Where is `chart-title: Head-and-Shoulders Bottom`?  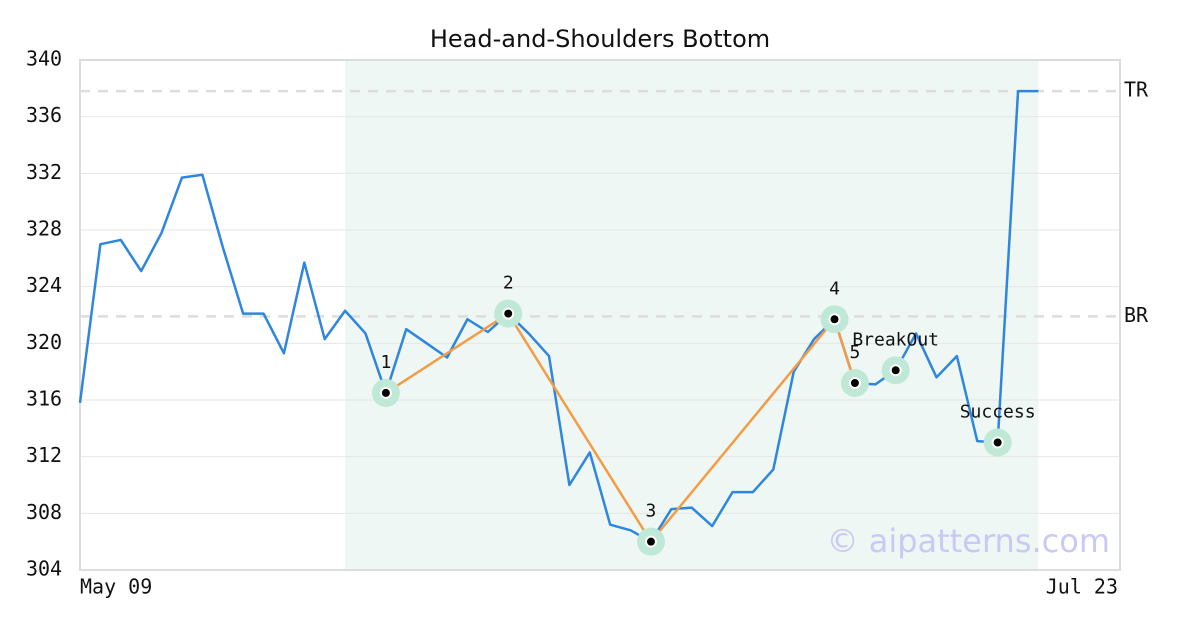 chart-title: Head-and-Shoulders Bottom is located at coordinates (600, 39).